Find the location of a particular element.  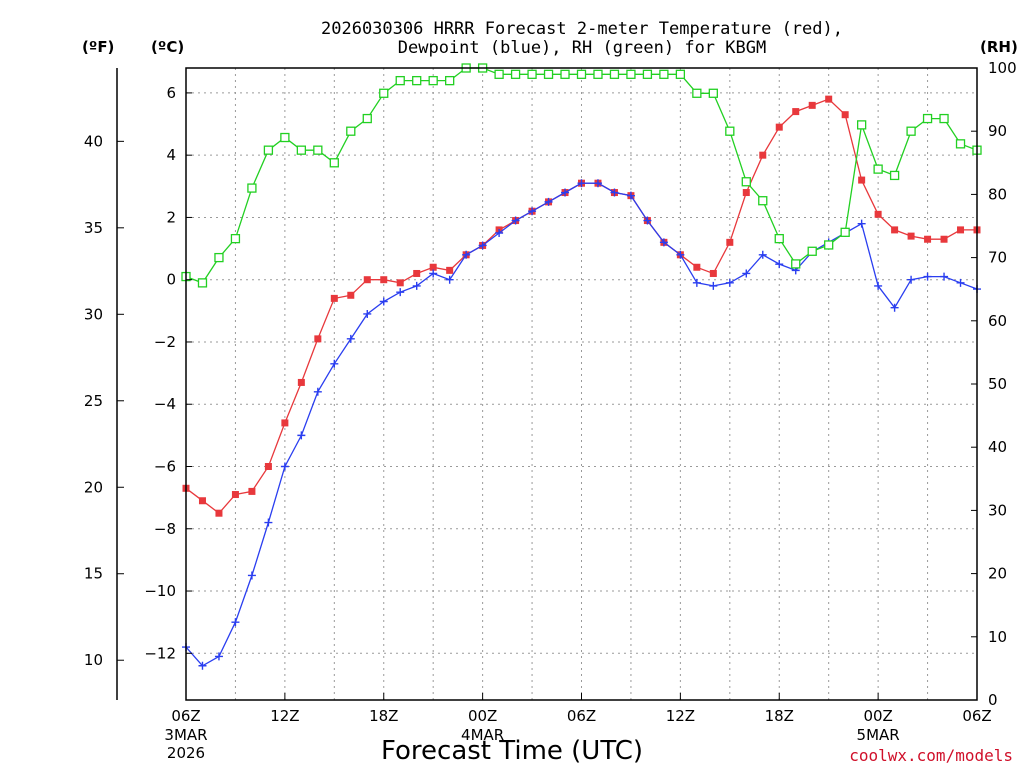

fahrenheit-unit-label: (ºF) is located at coordinates (98, 47).